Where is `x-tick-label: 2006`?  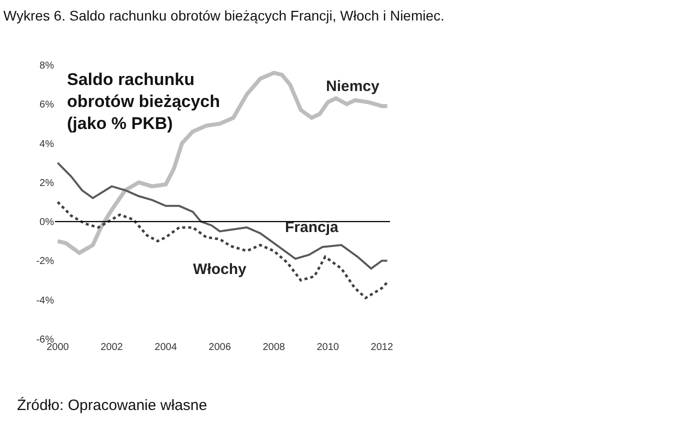
x-tick-label: 2006 is located at coordinates (220, 347).